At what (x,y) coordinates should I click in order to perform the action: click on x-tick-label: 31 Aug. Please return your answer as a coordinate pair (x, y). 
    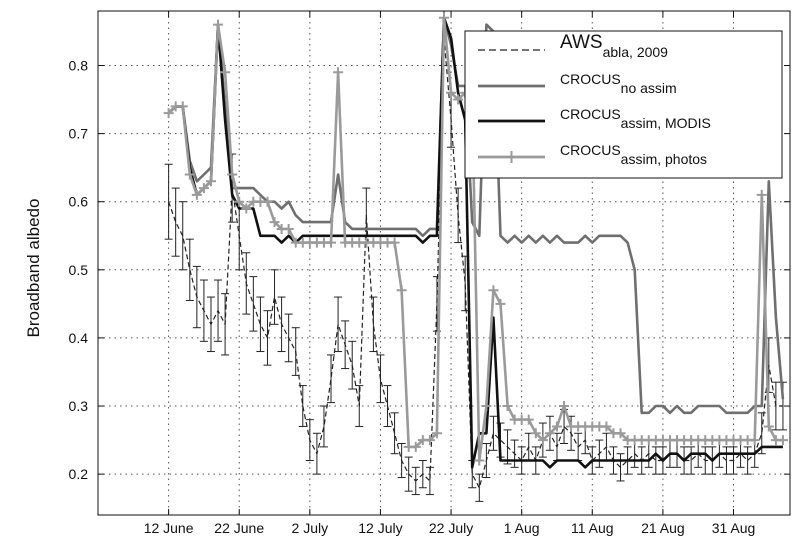
    Looking at the image, I should click on (734, 528).